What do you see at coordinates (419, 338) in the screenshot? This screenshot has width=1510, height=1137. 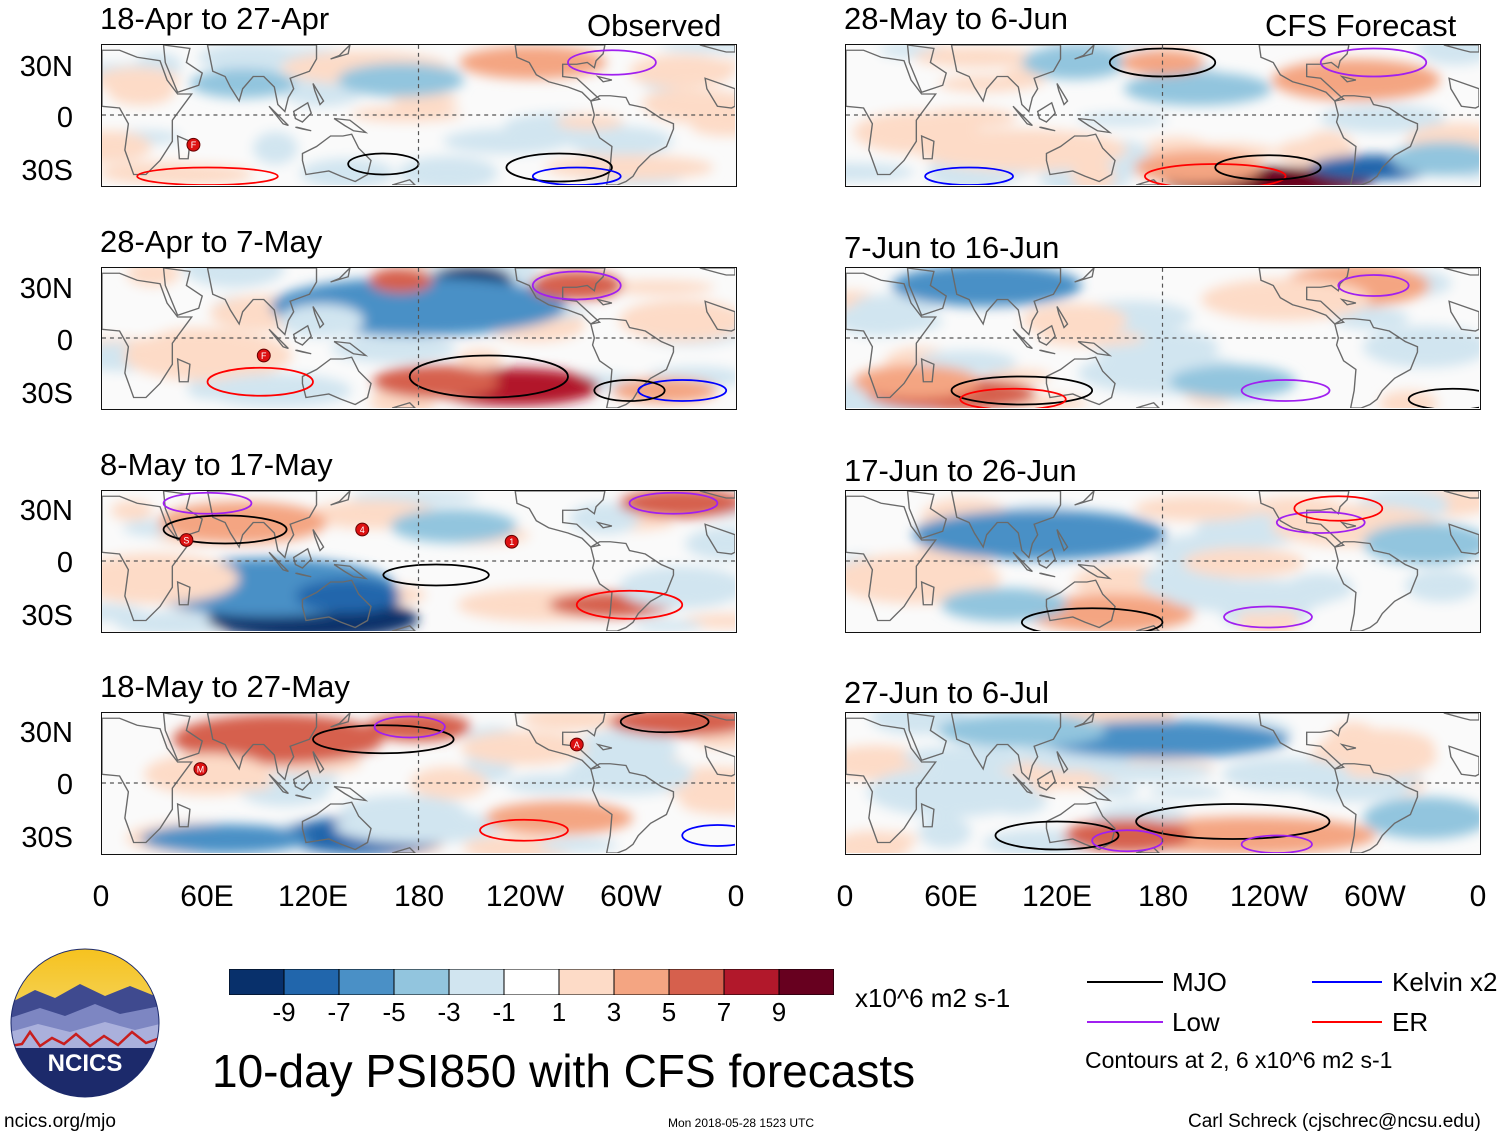 I see `map-panel-obs2: F` at bounding box center [419, 338].